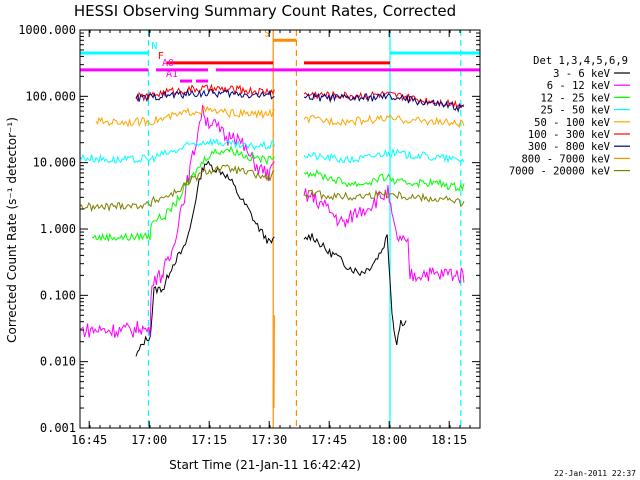 This screenshot has width=640, height=480. Describe the element at coordinates (54, 163) in the screenshot. I see `y-tick-label-2: 10.000` at that location.